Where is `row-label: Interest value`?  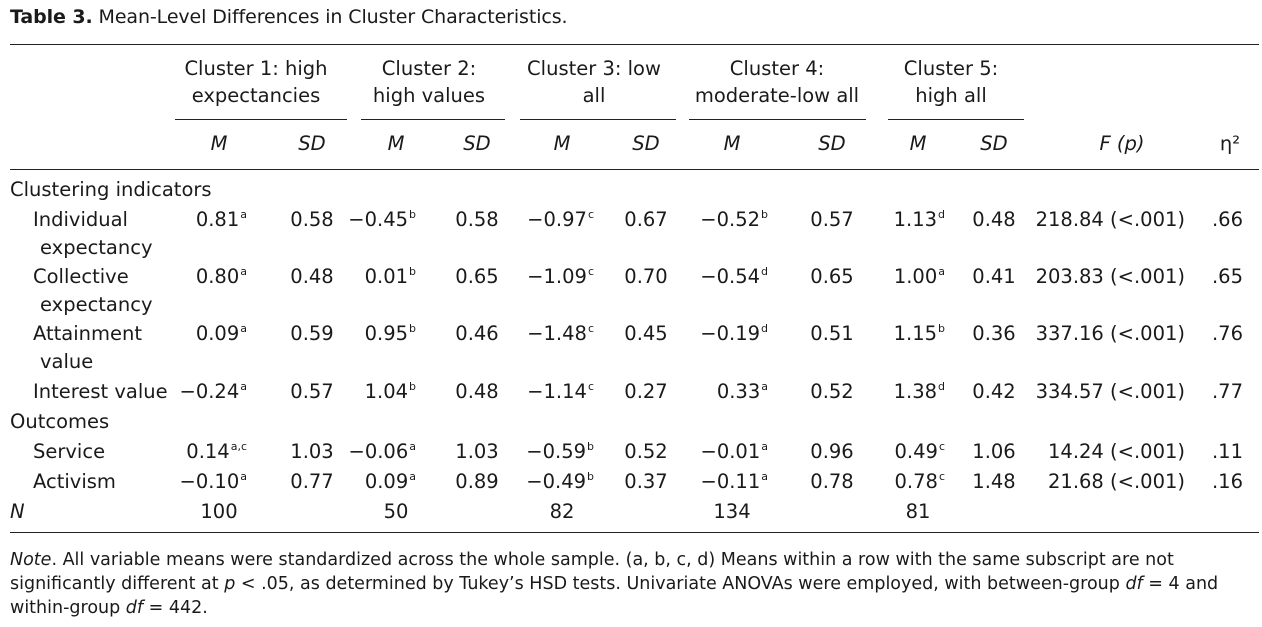 row-label: Interest value is located at coordinates (100, 391).